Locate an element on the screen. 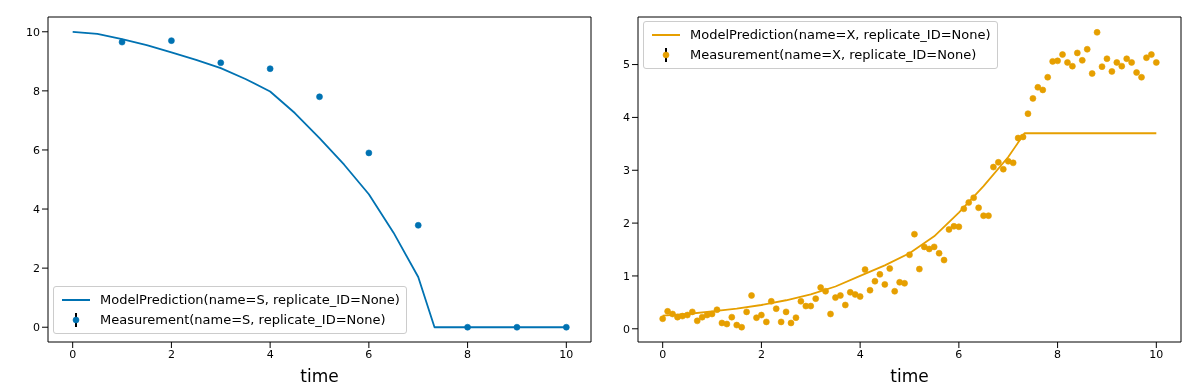  legend-label: Measurement(name=X, replicate_ID=None) is located at coordinates (833, 55).